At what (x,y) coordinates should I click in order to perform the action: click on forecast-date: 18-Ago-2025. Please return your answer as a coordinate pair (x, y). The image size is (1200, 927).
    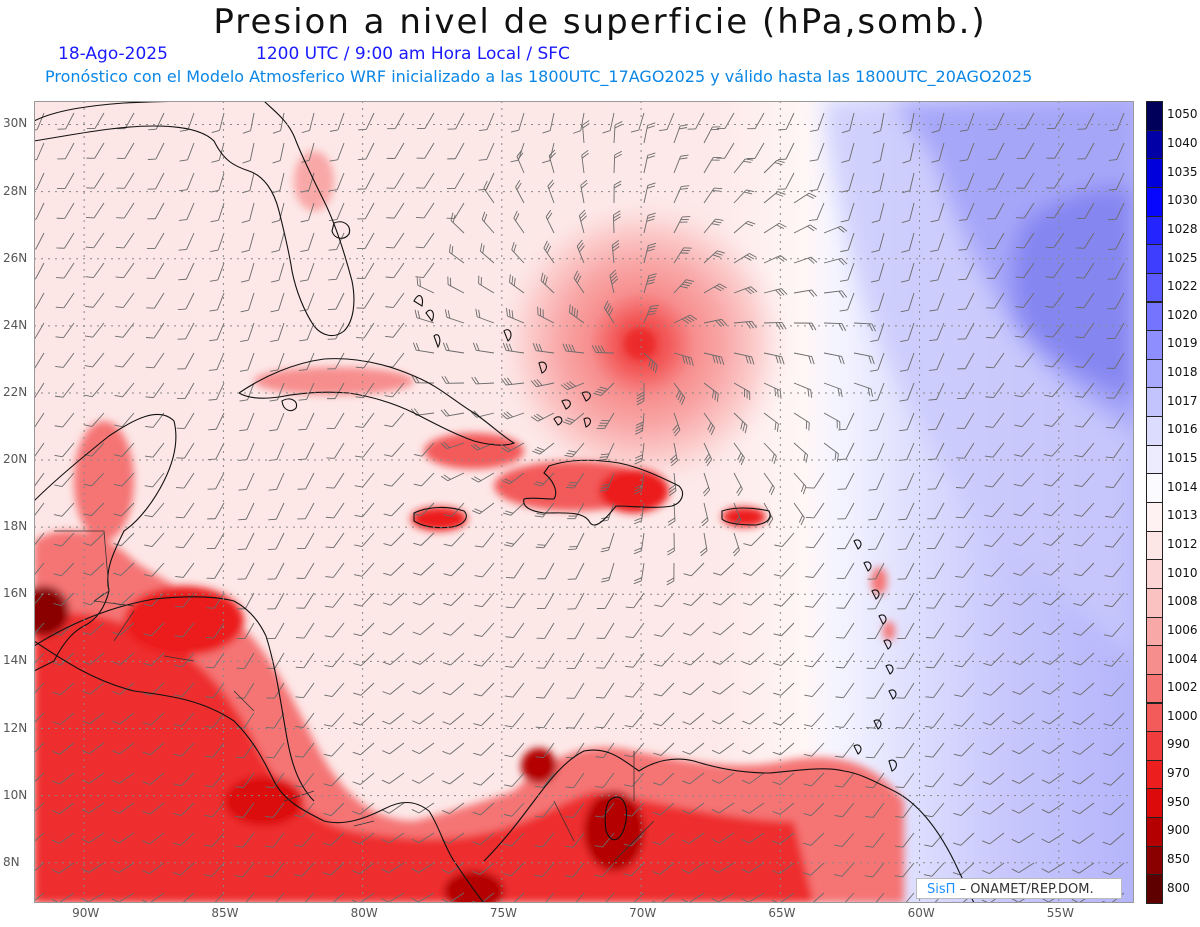
    Looking at the image, I should click on (113, 54).